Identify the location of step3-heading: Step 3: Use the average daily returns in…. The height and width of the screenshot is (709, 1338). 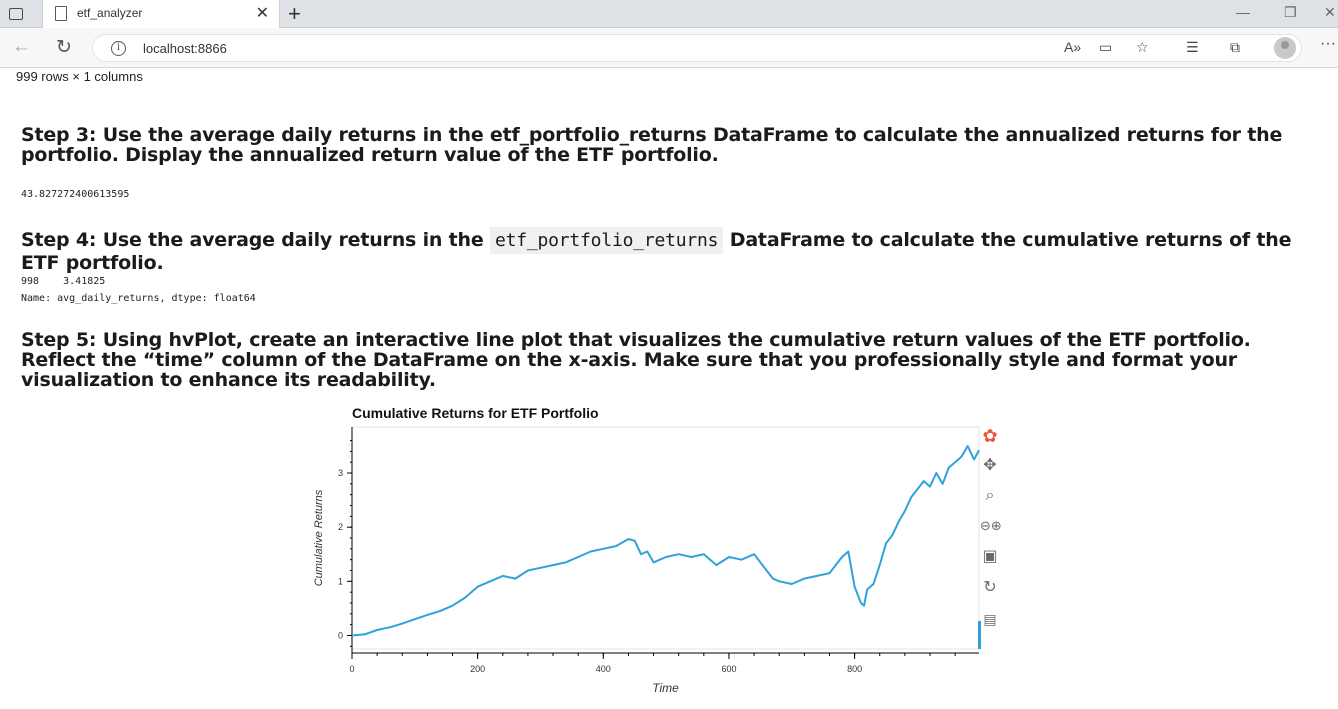
(652, 145).